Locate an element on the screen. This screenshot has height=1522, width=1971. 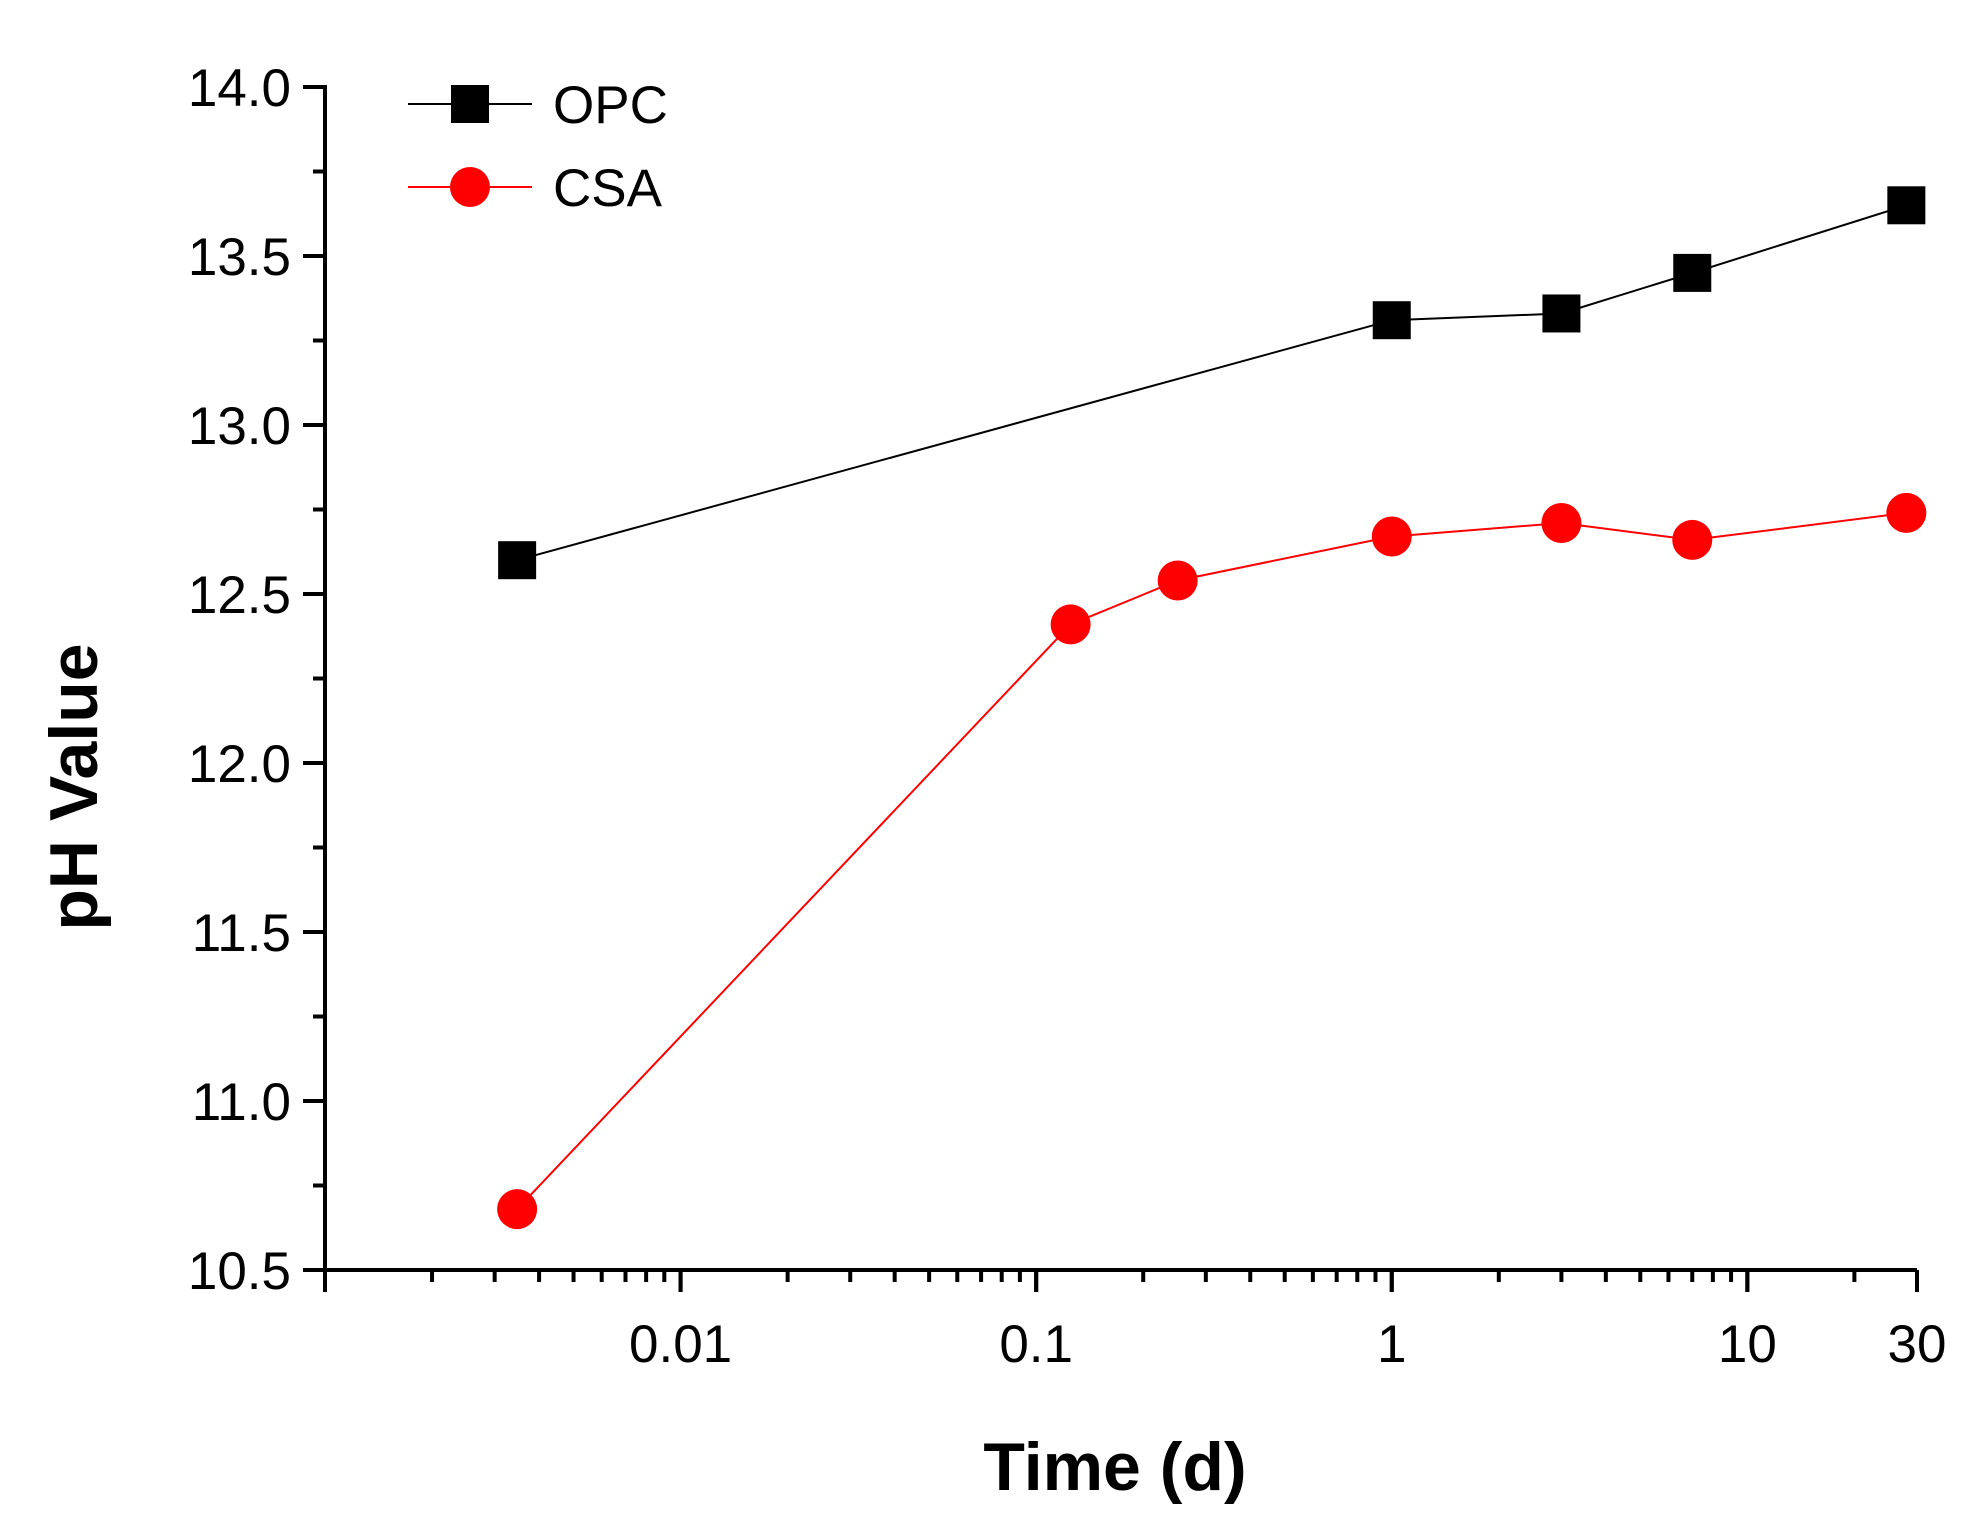
legend: OPC CSA is located at coordinates (538, 147).